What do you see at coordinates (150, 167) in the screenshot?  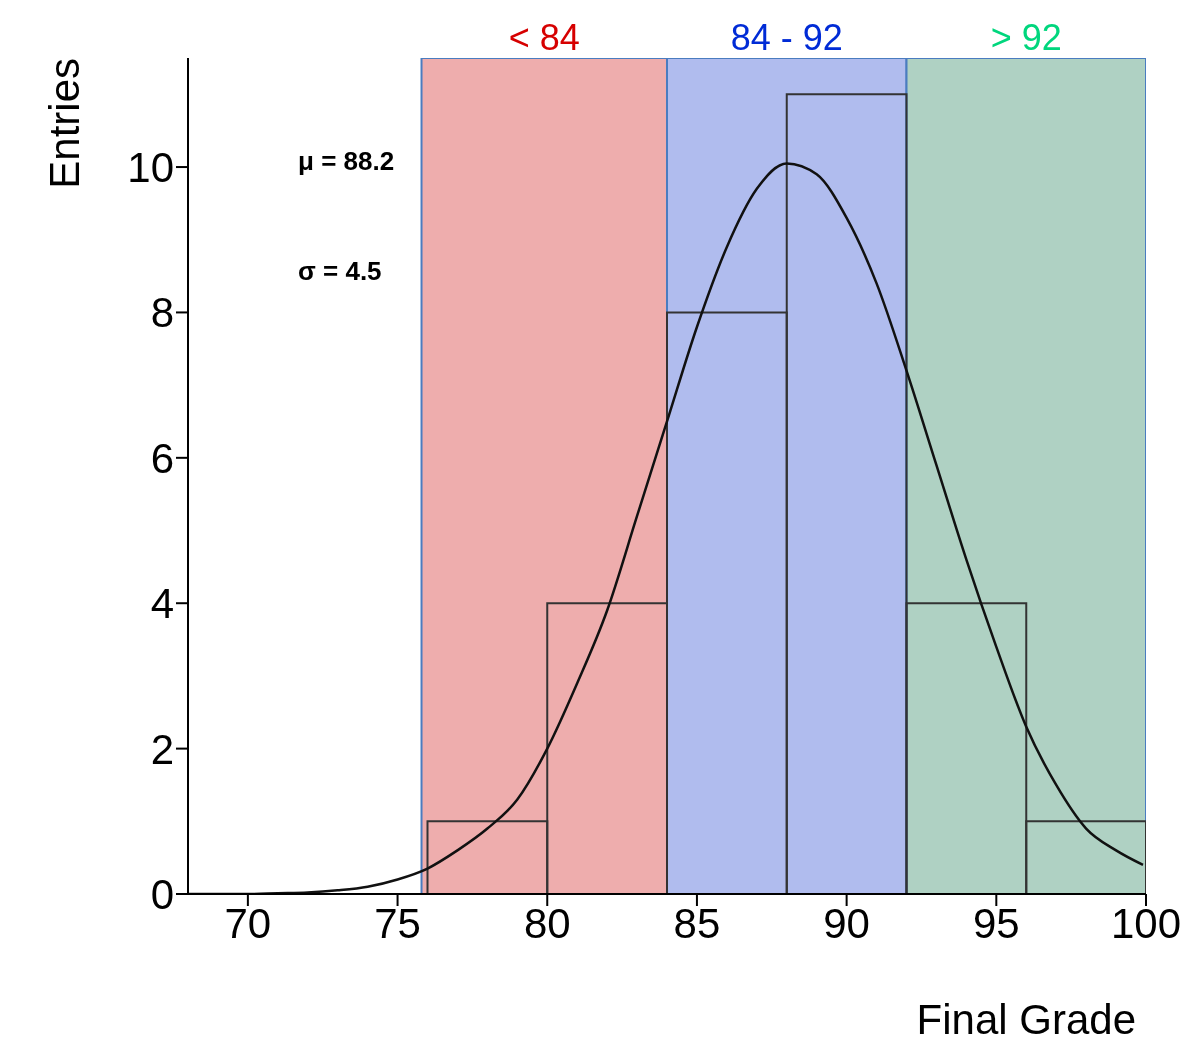 I see `y-tick-label: 10` at bounding box center [150, 167].